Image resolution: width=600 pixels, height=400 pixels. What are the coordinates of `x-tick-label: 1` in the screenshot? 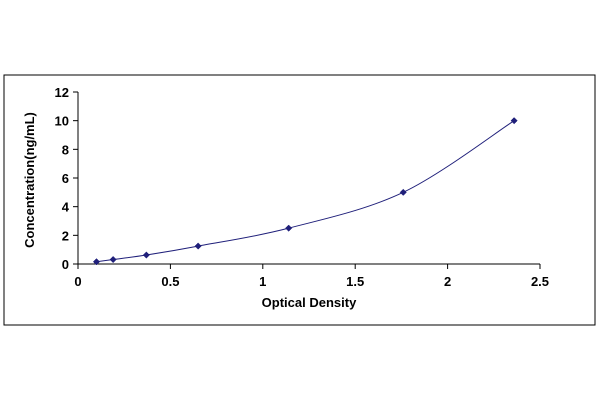 It's located at (262, 281).